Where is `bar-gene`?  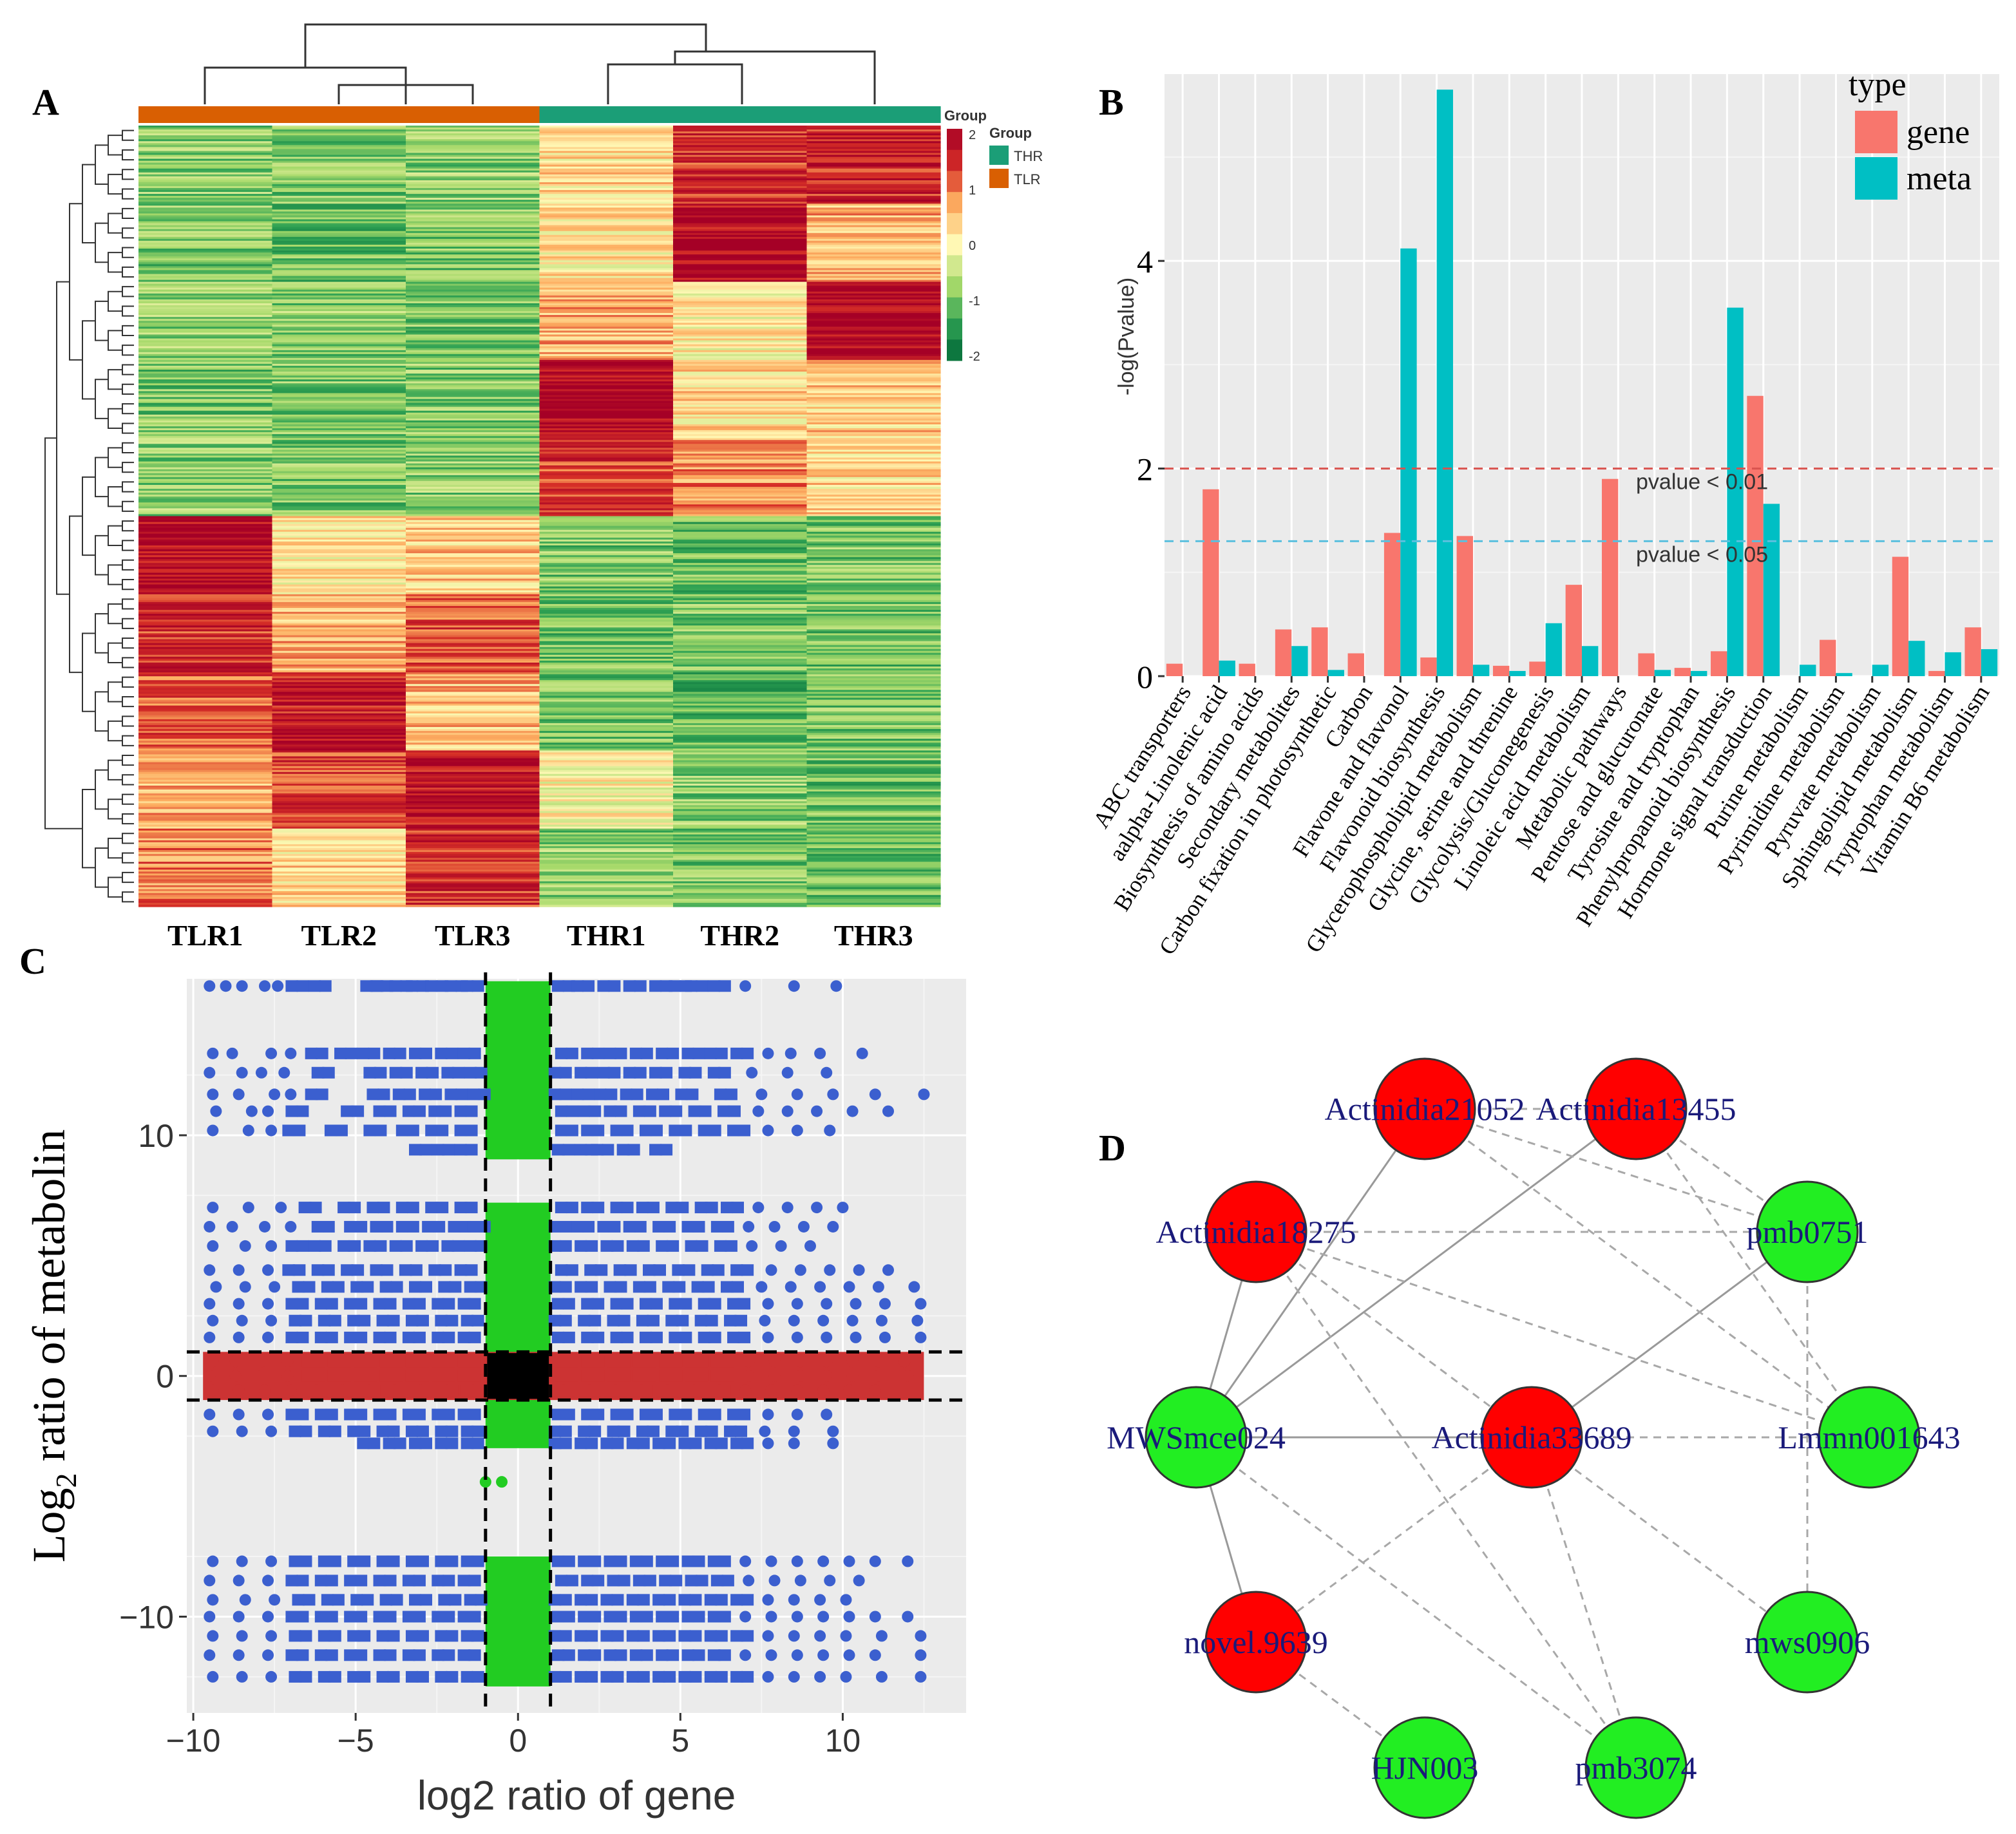
bar-gene is located at coordinates (1247, 669).